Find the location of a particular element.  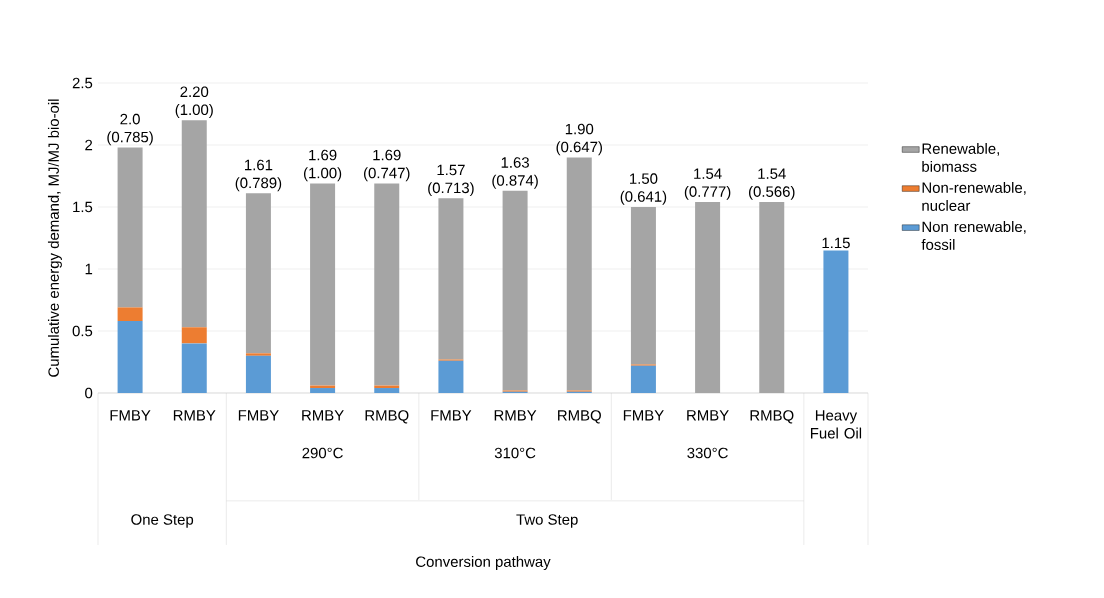

total-label: 1.69 (1.00) is located at coordinates (322, 165).